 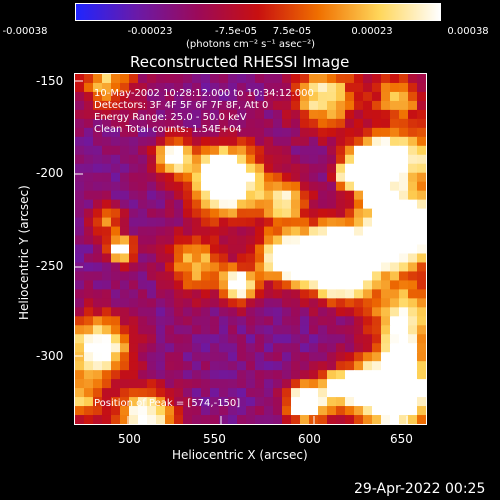 What do you see at coordinates (214, 439) in the screenshot?
I see `x-tick-label-550: 550` at bounding box center [214, 439].